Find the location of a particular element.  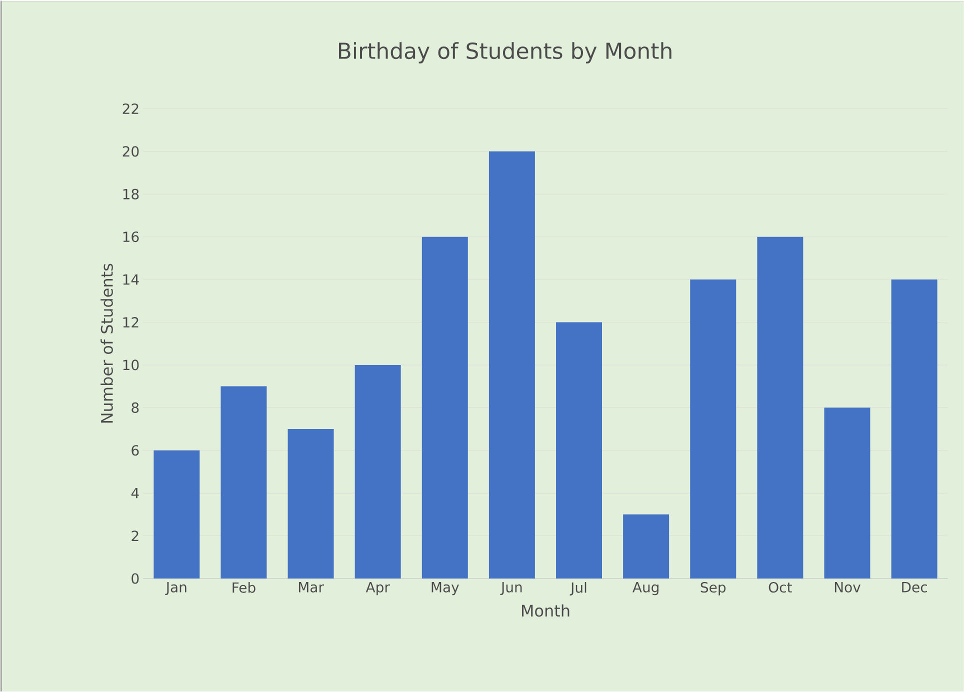

x-tick-label: Feb is located at coordinates (244, 587).